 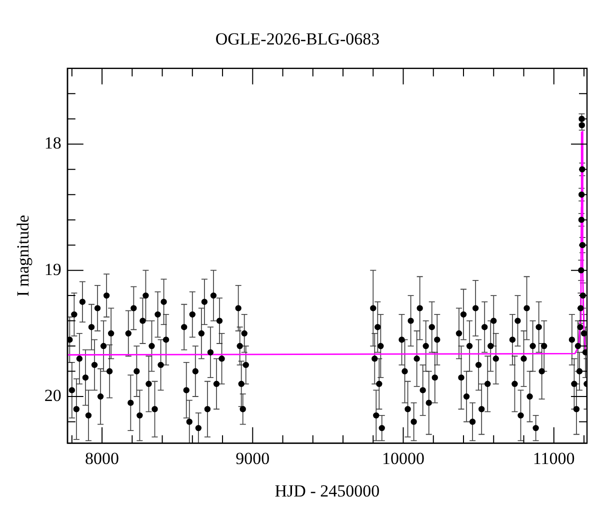 I want to click on x-tick-label: 9000, so click(x=253, y=458).